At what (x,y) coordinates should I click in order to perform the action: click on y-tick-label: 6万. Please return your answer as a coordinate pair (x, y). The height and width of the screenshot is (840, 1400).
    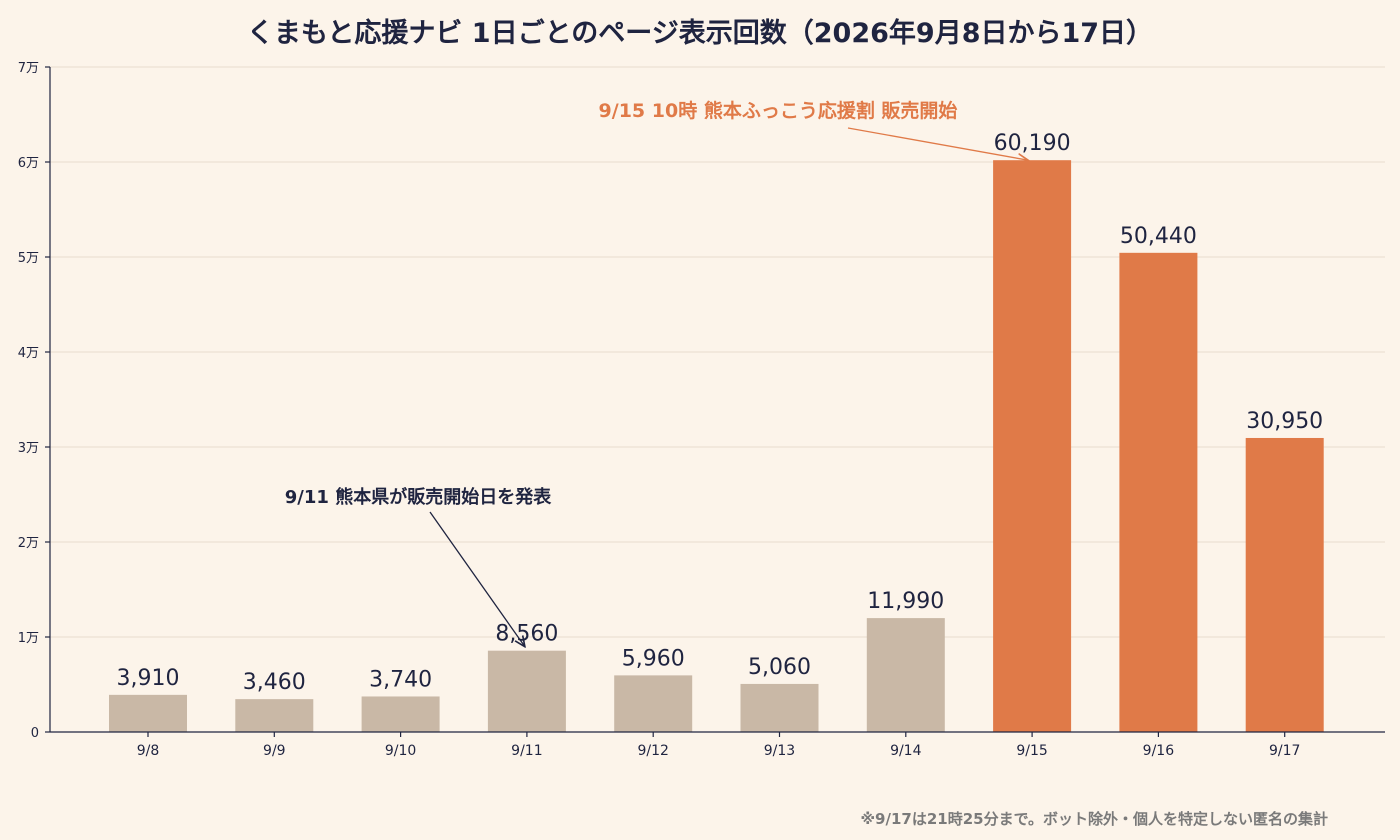
    Looking at the image, I should click on (28, 163).